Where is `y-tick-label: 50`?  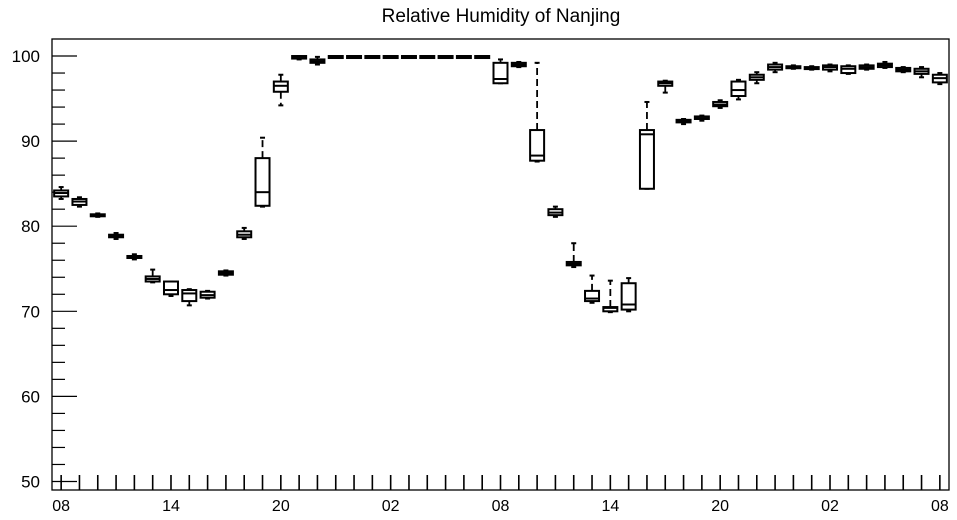
y-tick-label: 50 is located at coordinates (30, 481).